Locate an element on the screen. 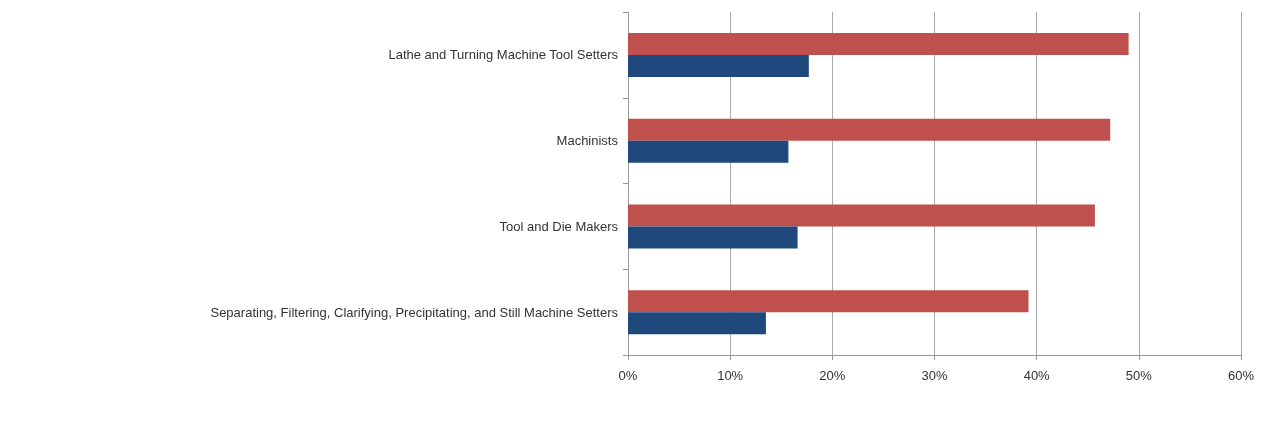  y-tick-label: Tool and Die Makers is located at coordinates (559, 226).